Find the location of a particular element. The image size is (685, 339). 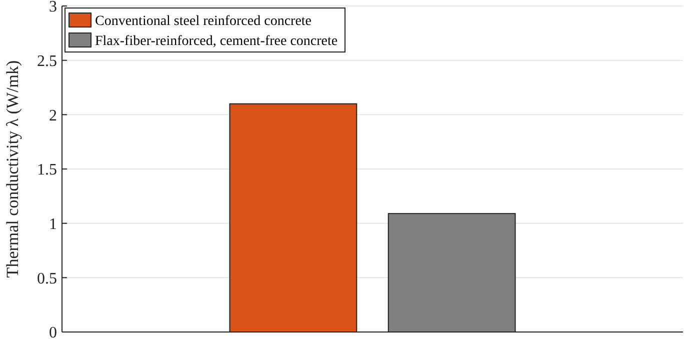

y-tick-label: 2 is located at coordinates (53, 115).